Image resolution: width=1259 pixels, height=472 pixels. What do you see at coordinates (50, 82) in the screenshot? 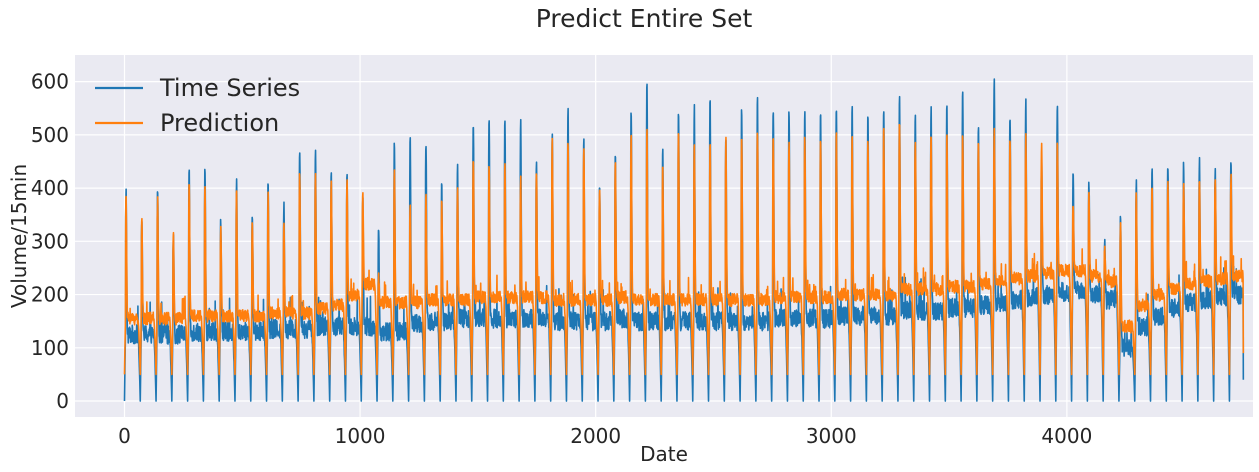
I see `y-tick-label: 600` at bounding box center [50, 82].